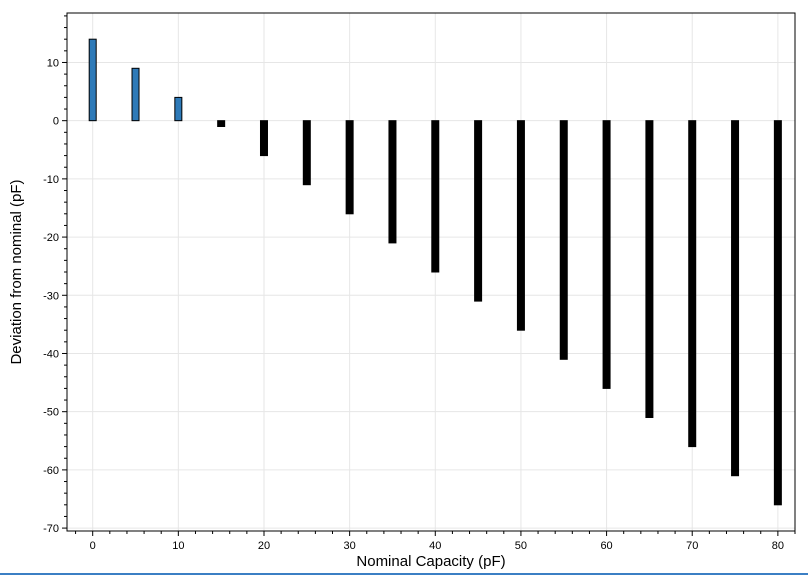 This screenshot has height=575, width=808. I want to click on y-tick-label: -60, so click(51, 471).